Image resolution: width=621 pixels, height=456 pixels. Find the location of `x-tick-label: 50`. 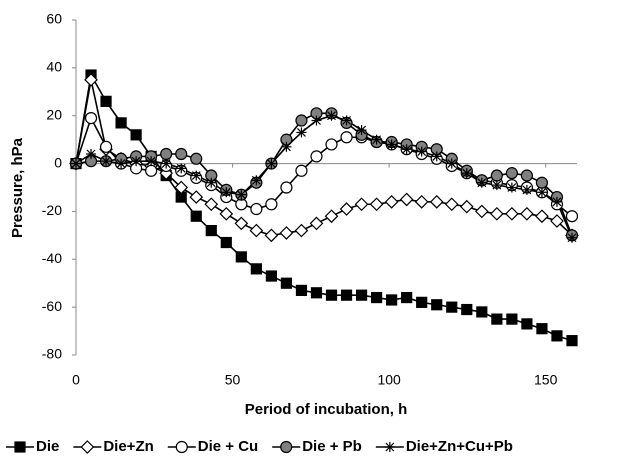

x-tick-label: 50 is located at coordinates (233, 380).